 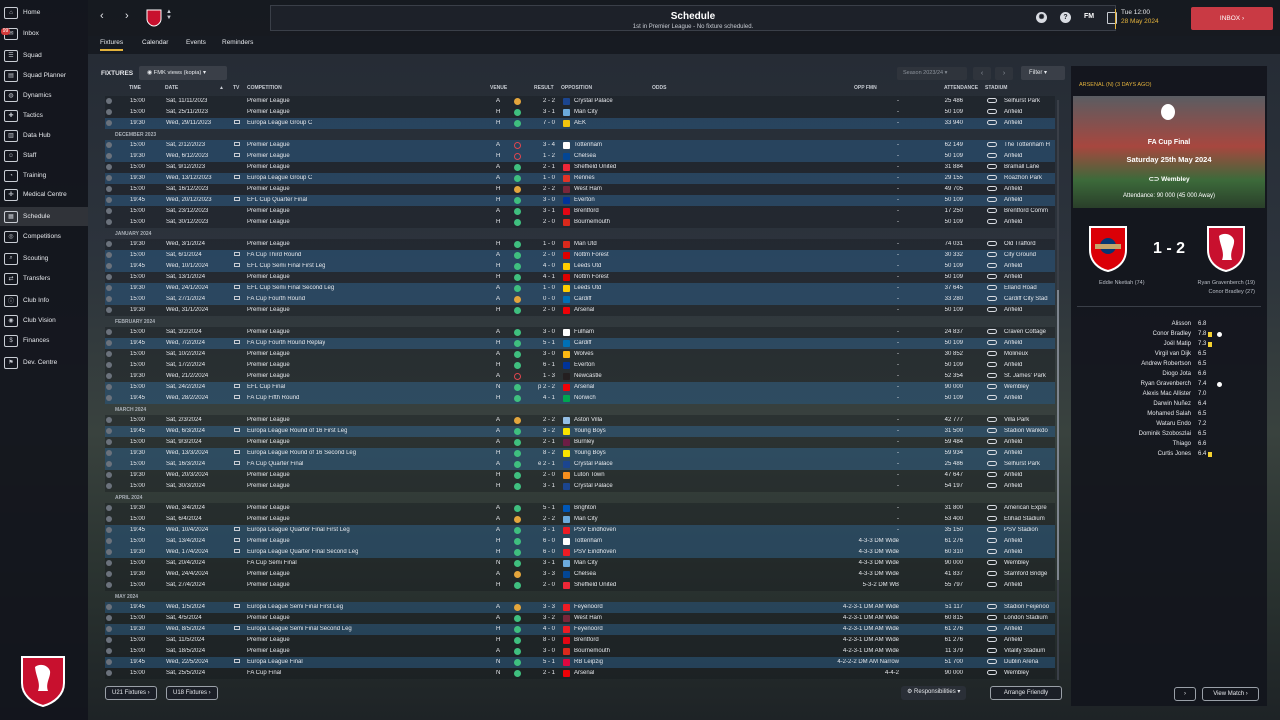 I want to click on player-rating-row: Alisson 6.8, so click(x=1169, y=325).